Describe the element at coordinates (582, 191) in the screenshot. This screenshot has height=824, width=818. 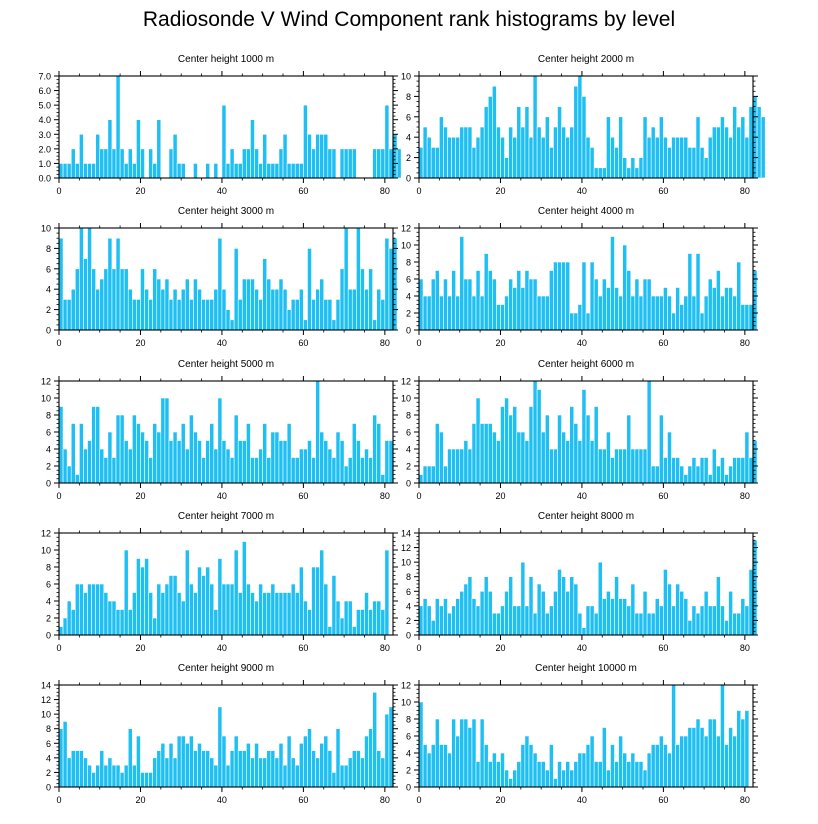
I see `x-tick-label: 40` at that location.